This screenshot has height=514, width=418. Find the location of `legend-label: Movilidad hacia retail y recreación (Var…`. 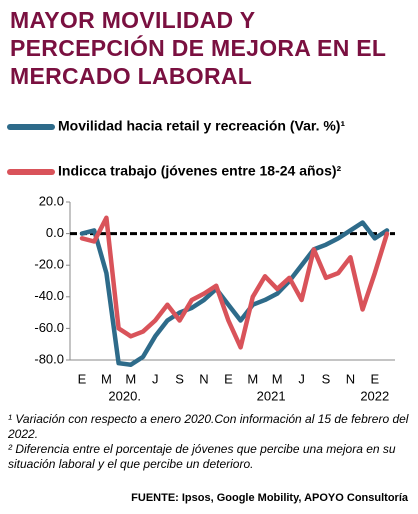

legend-label: Movilidad hacia retail y recreación (Var… is located at coordinates (201, 126).